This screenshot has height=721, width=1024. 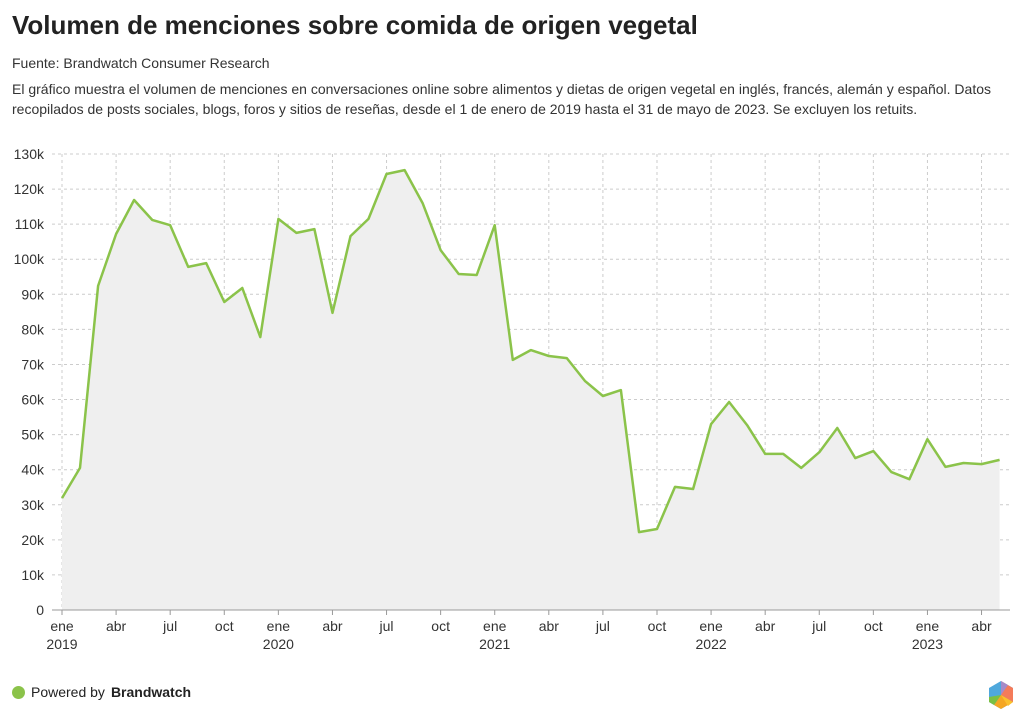 I want to click on y-tick-label: 20k, so click(x=33, y=540).